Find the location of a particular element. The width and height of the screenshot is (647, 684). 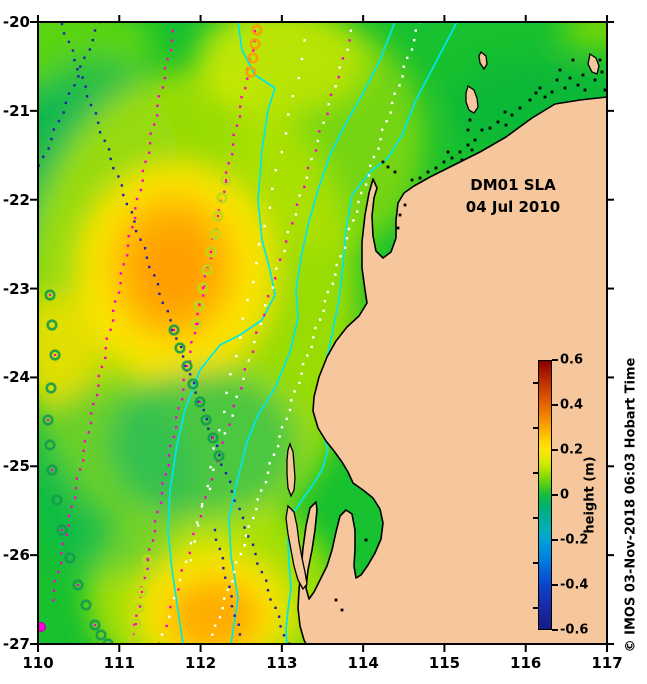

x-tick-label: 115 is located at coordinates (444, 663).